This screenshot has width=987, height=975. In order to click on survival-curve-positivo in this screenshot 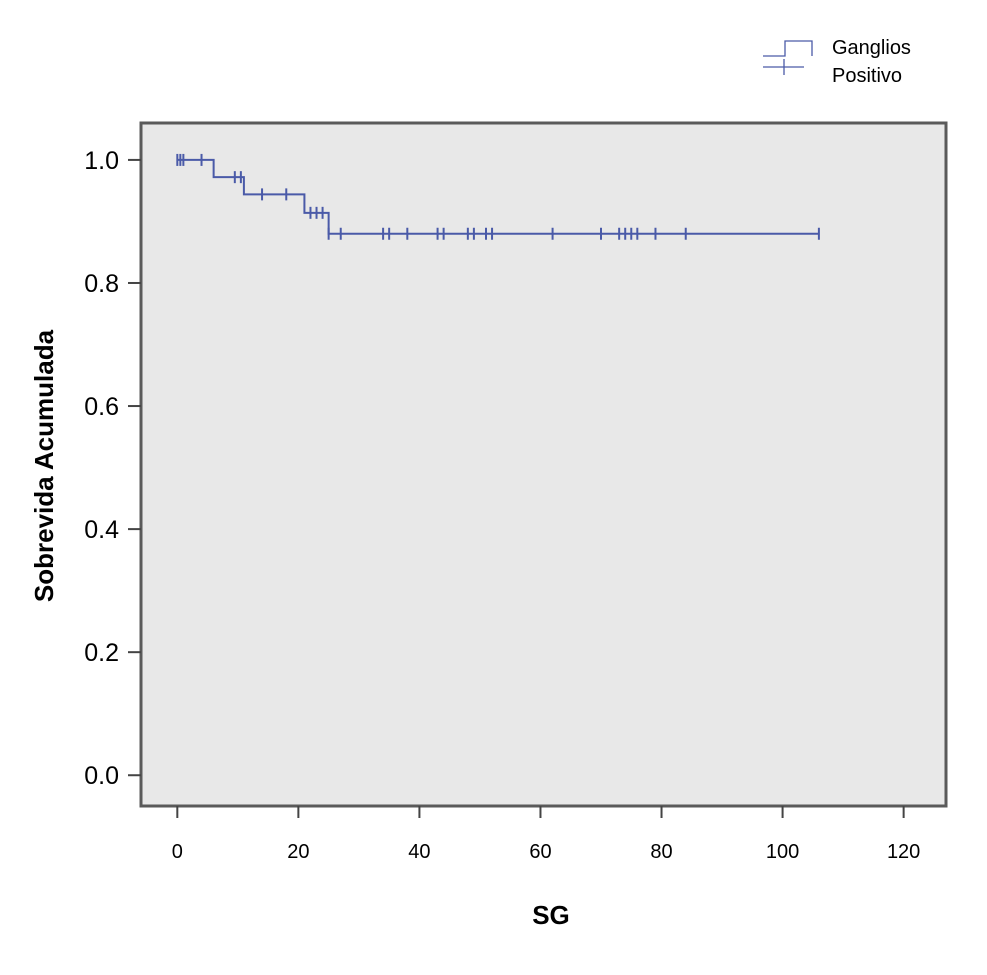, I will do `click(498, 196)`.